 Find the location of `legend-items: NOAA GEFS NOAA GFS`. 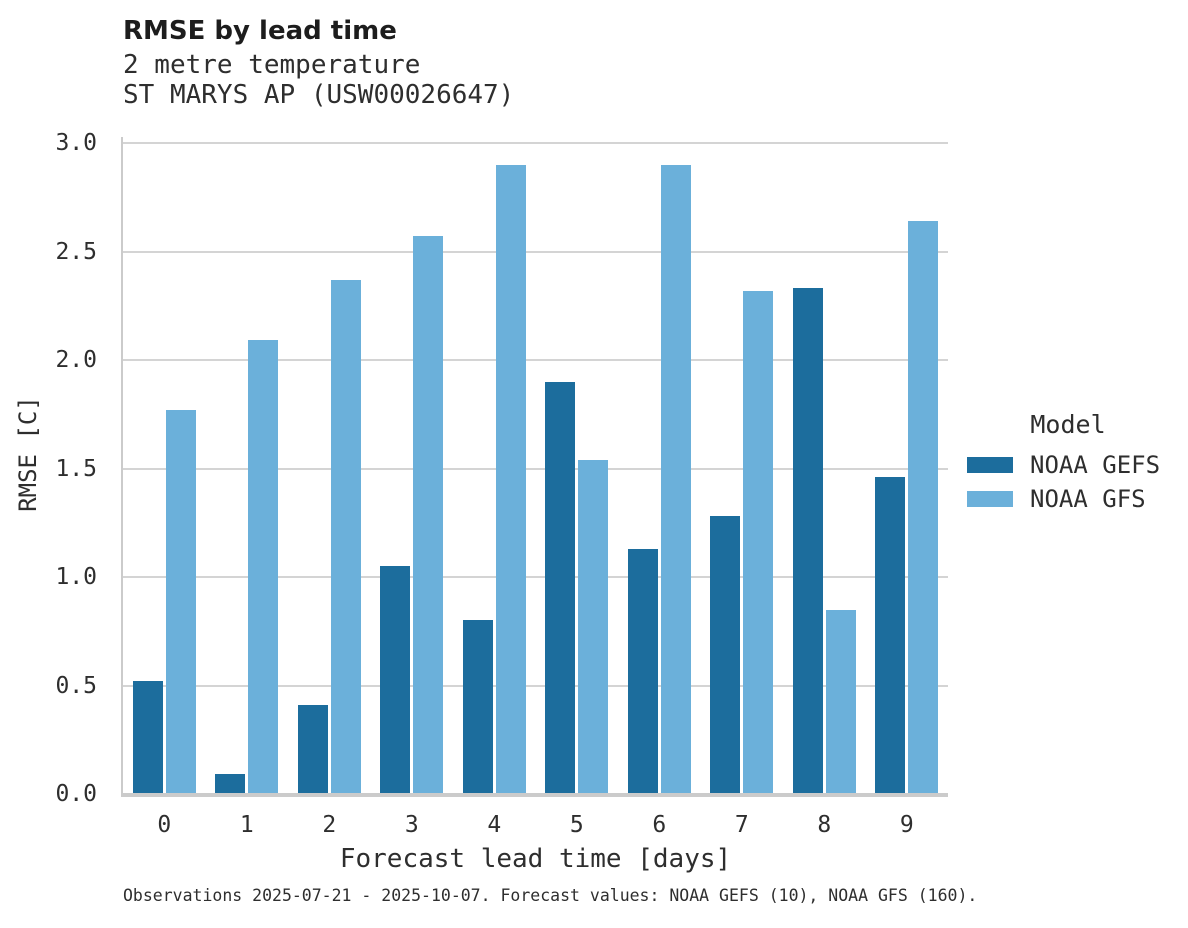

legend-items: NOAA GEFS NOAA GFS is located at coordinates (1068, 482).